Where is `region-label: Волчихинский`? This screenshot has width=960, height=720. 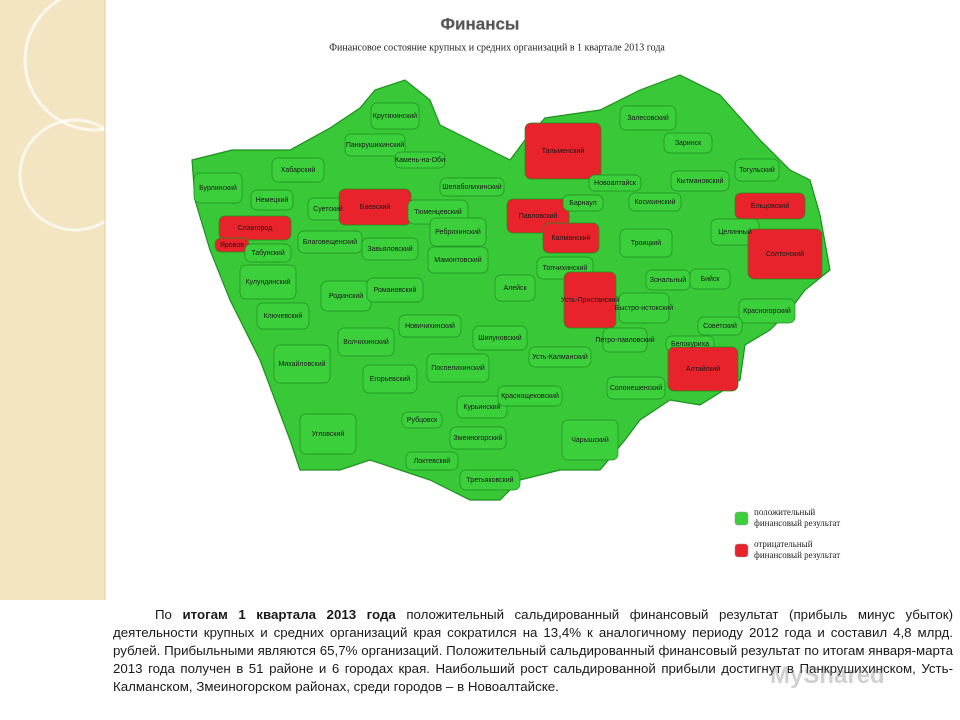
region-label: Волчихинский is located at coordinates (366, 342).